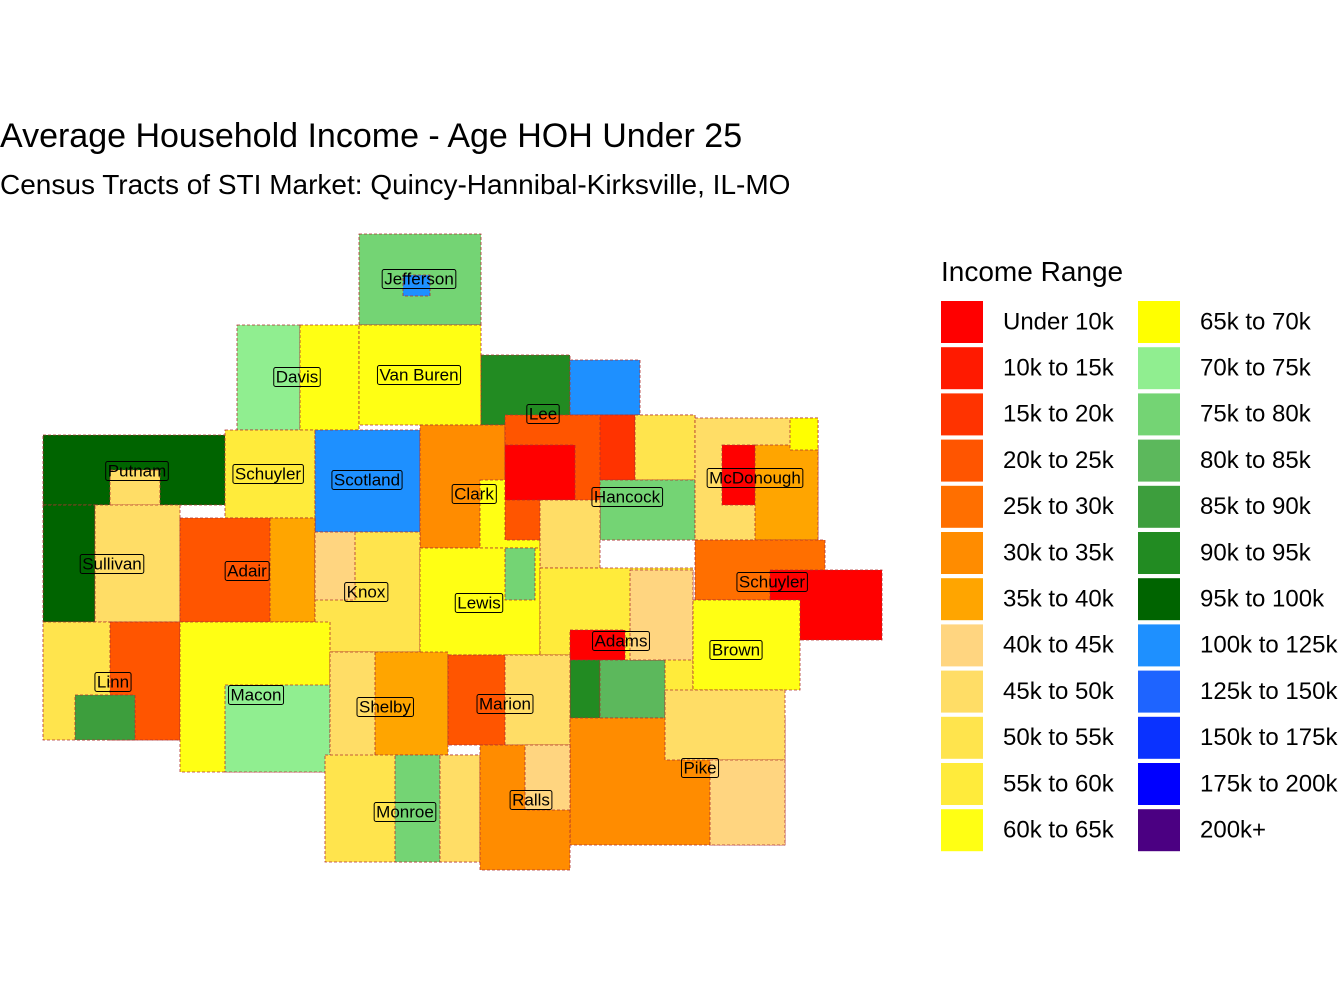 The height and width of the screenshot is (1008, 1344). Describe the element at coordinates (1059, 460) in the screenshot. I see `legend-label: 20k to 25k` at that location.